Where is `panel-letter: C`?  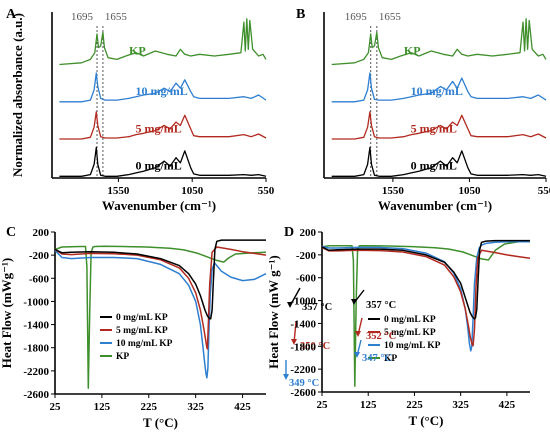 panel-letter: C is located at coordinates (11, 232).